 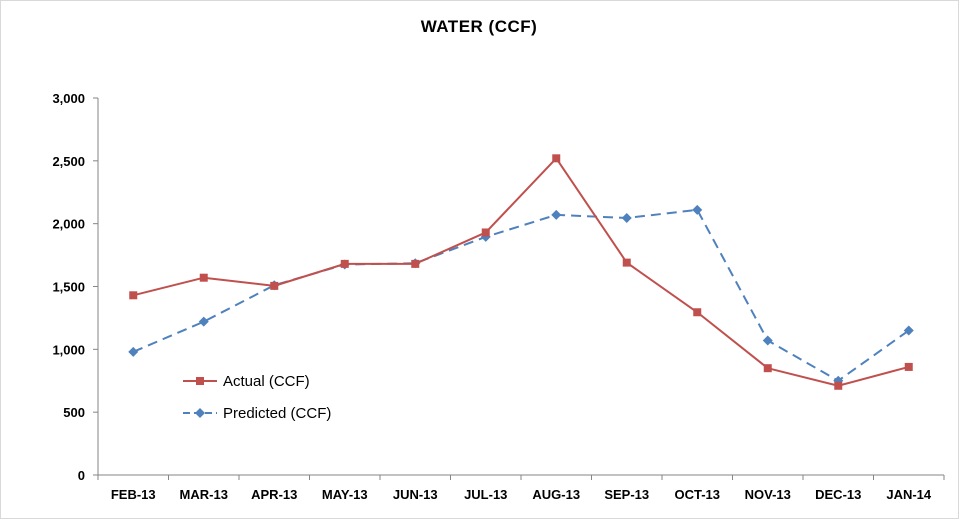 What do you see at coordinates (81, 475) in the screenshot?
I see `y-tick-label: 0` at bounding box center [81, 475].